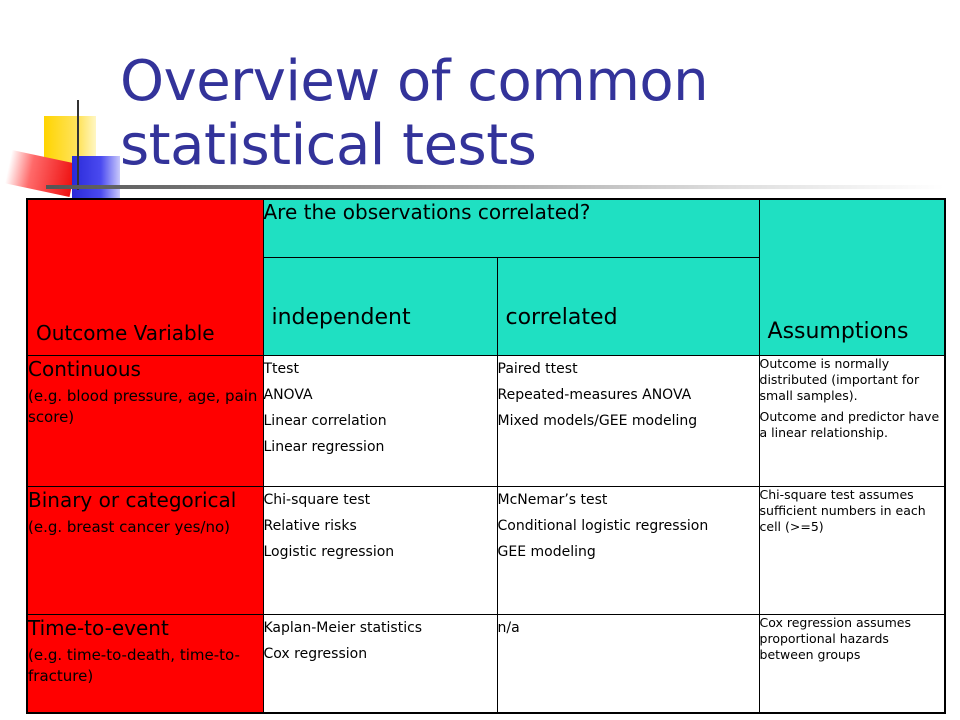 The height and width of the screenshot is (720, 960). Describe the element at coordinates (96, 177) in the screenshot. I see `decor-blue-square` at that location.